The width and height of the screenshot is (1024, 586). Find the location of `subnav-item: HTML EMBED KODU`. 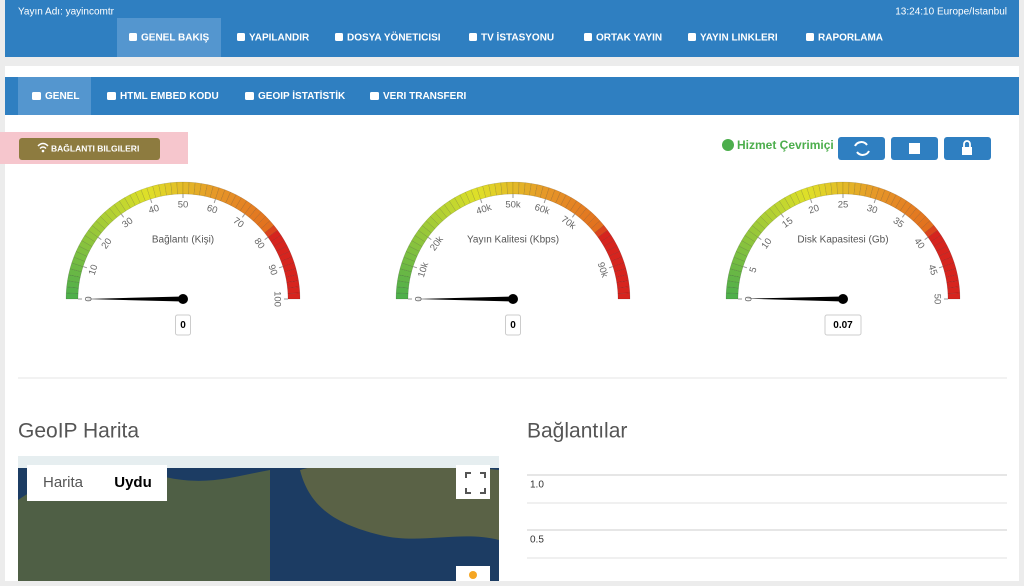

subnav-item: HTML EMBED KODU is located at coordinates (169, 96).